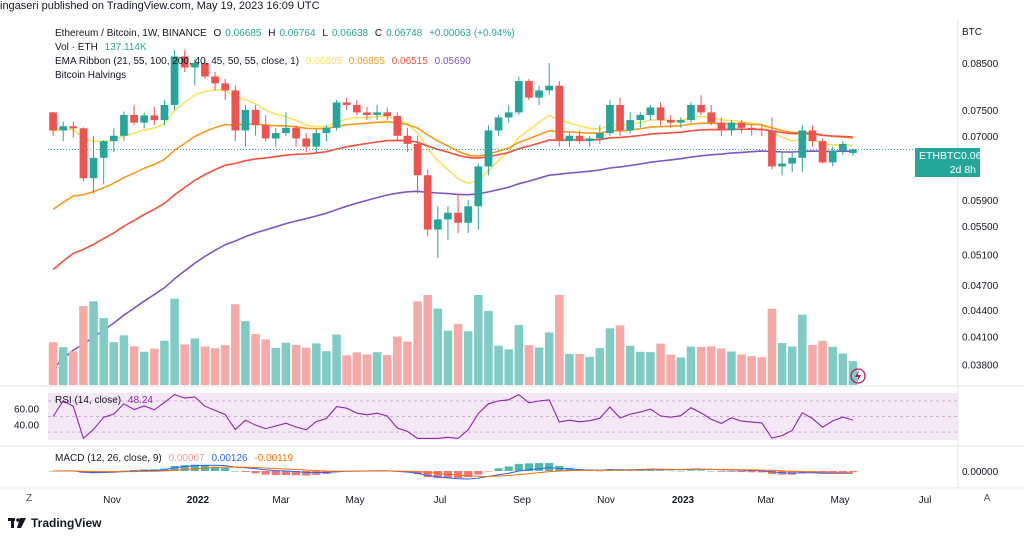 This screenshot has width=1024, height=538. Describe the element at coordinates (103, 47) in the screenshot. I see `legend-volume-row: Vol · ETH 137.114K` at that location.